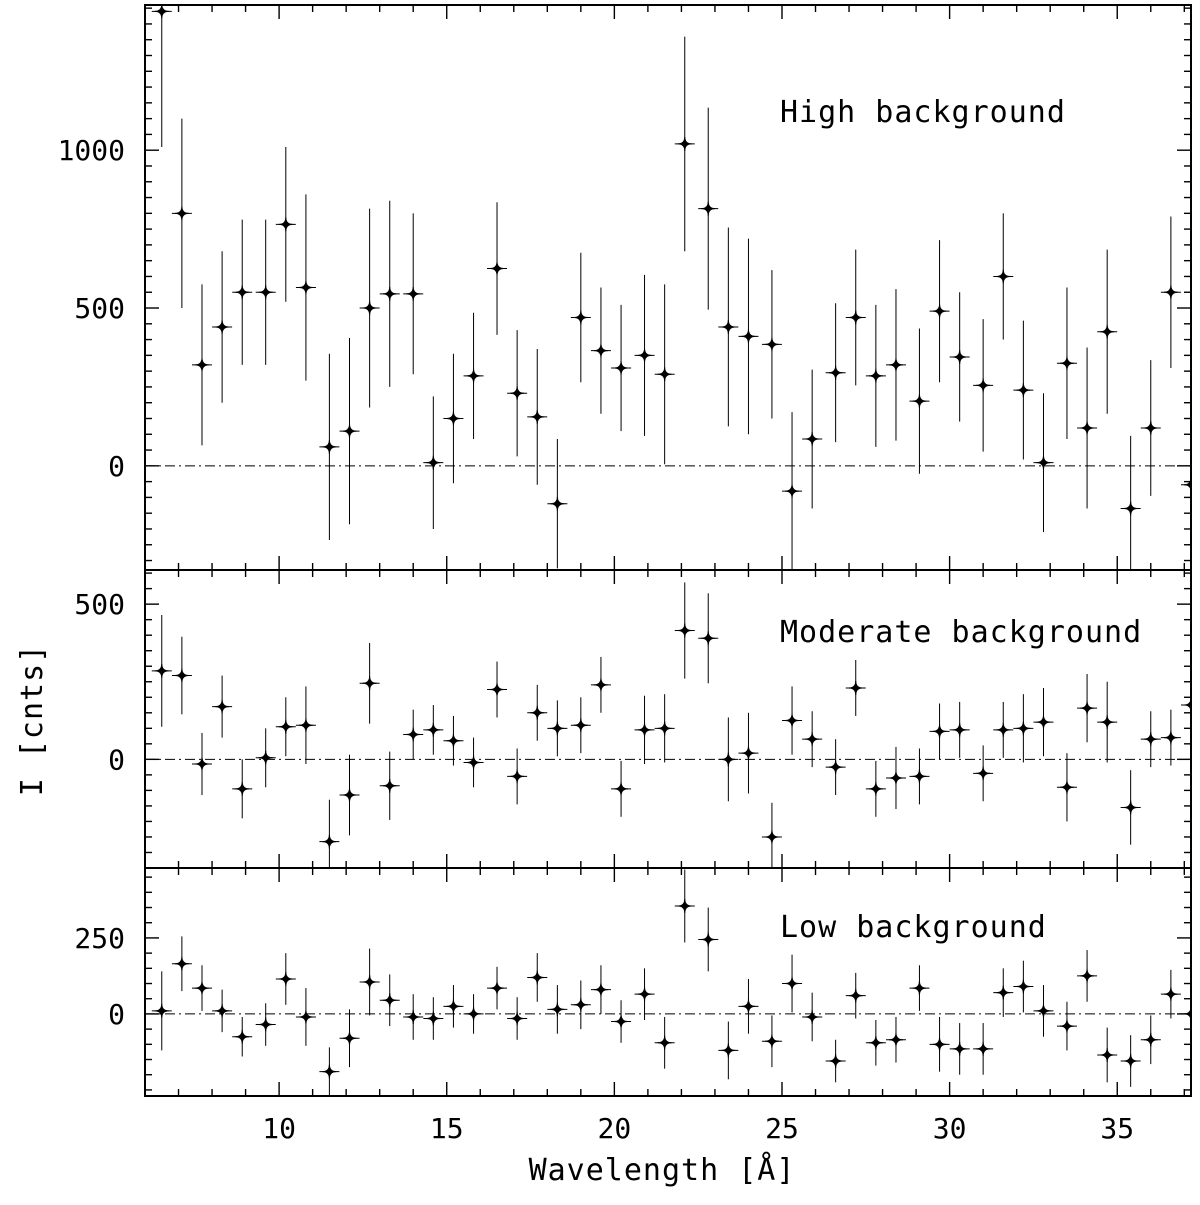  What do you see at coordinates (614, 1128) in the screenshot?
I see `x-tick-label: 20` at bounding box center [614, 1128].